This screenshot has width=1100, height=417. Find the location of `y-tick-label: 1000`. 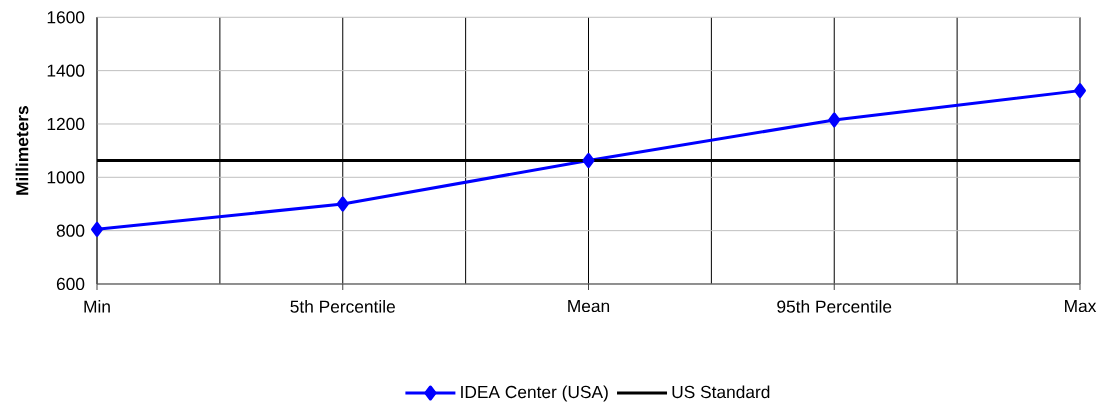

y-tick-label: 1000 is located at coordinates (66, 177).